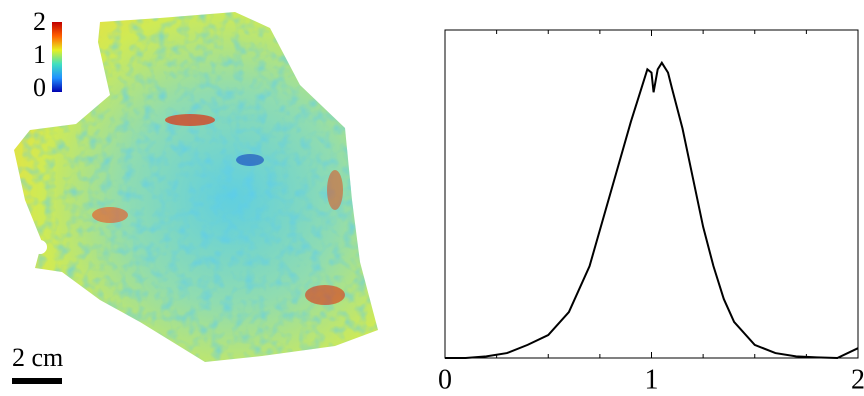  What do you see at coordinates (37, 357) in the screenshot?
I see `scale-bar-label: 2 cm` at bounding box center [37, 357].